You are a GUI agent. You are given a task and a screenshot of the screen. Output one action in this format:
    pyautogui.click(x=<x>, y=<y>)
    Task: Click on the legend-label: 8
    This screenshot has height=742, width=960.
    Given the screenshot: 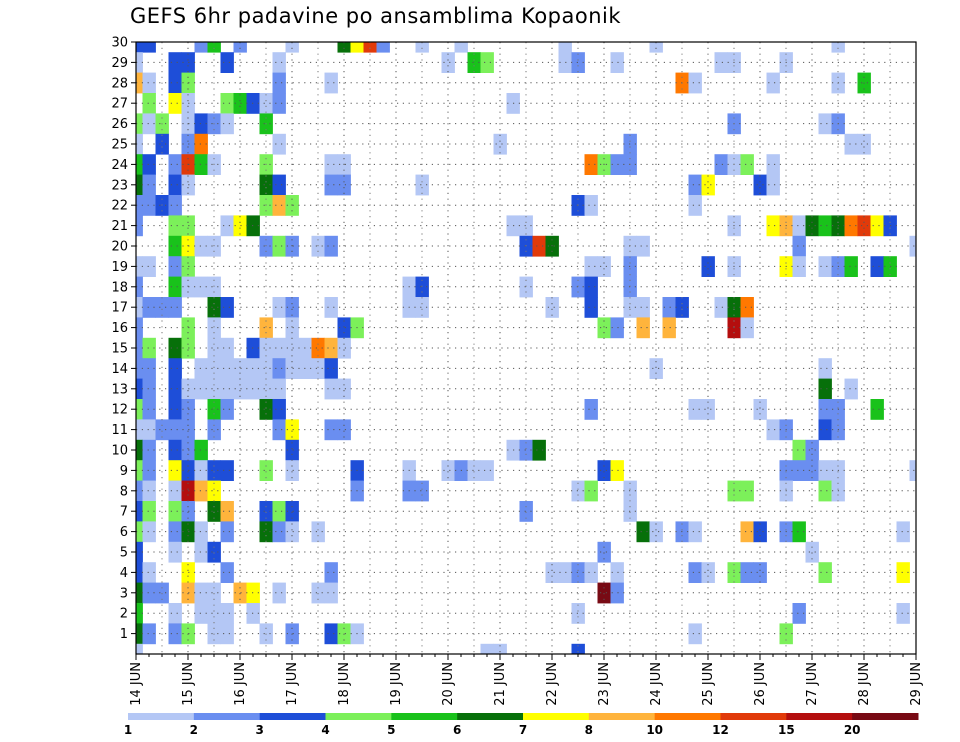 What is the action you would take?
    pyautogui.click(x=589, y=730)
    